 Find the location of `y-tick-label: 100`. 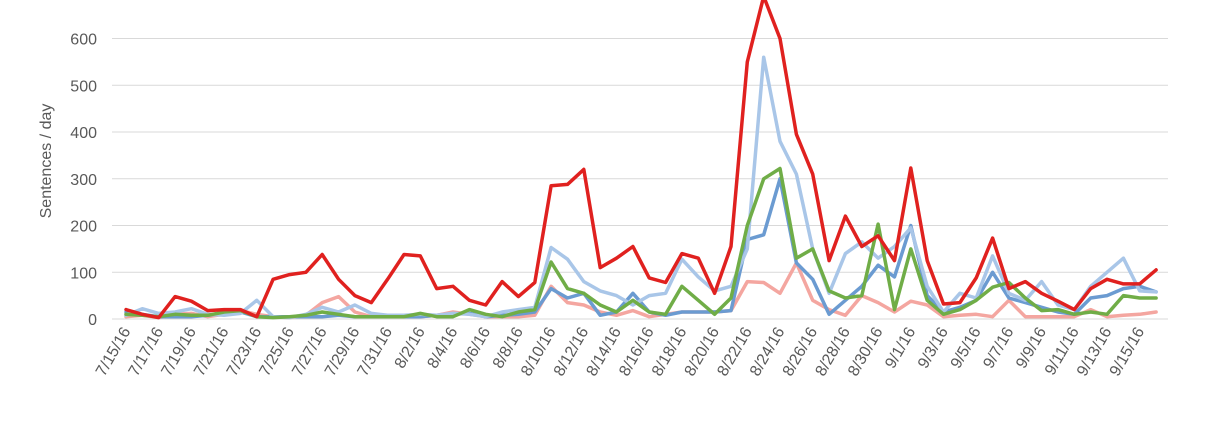

y-tick-label: 100 is located at coordinates (83, 273).